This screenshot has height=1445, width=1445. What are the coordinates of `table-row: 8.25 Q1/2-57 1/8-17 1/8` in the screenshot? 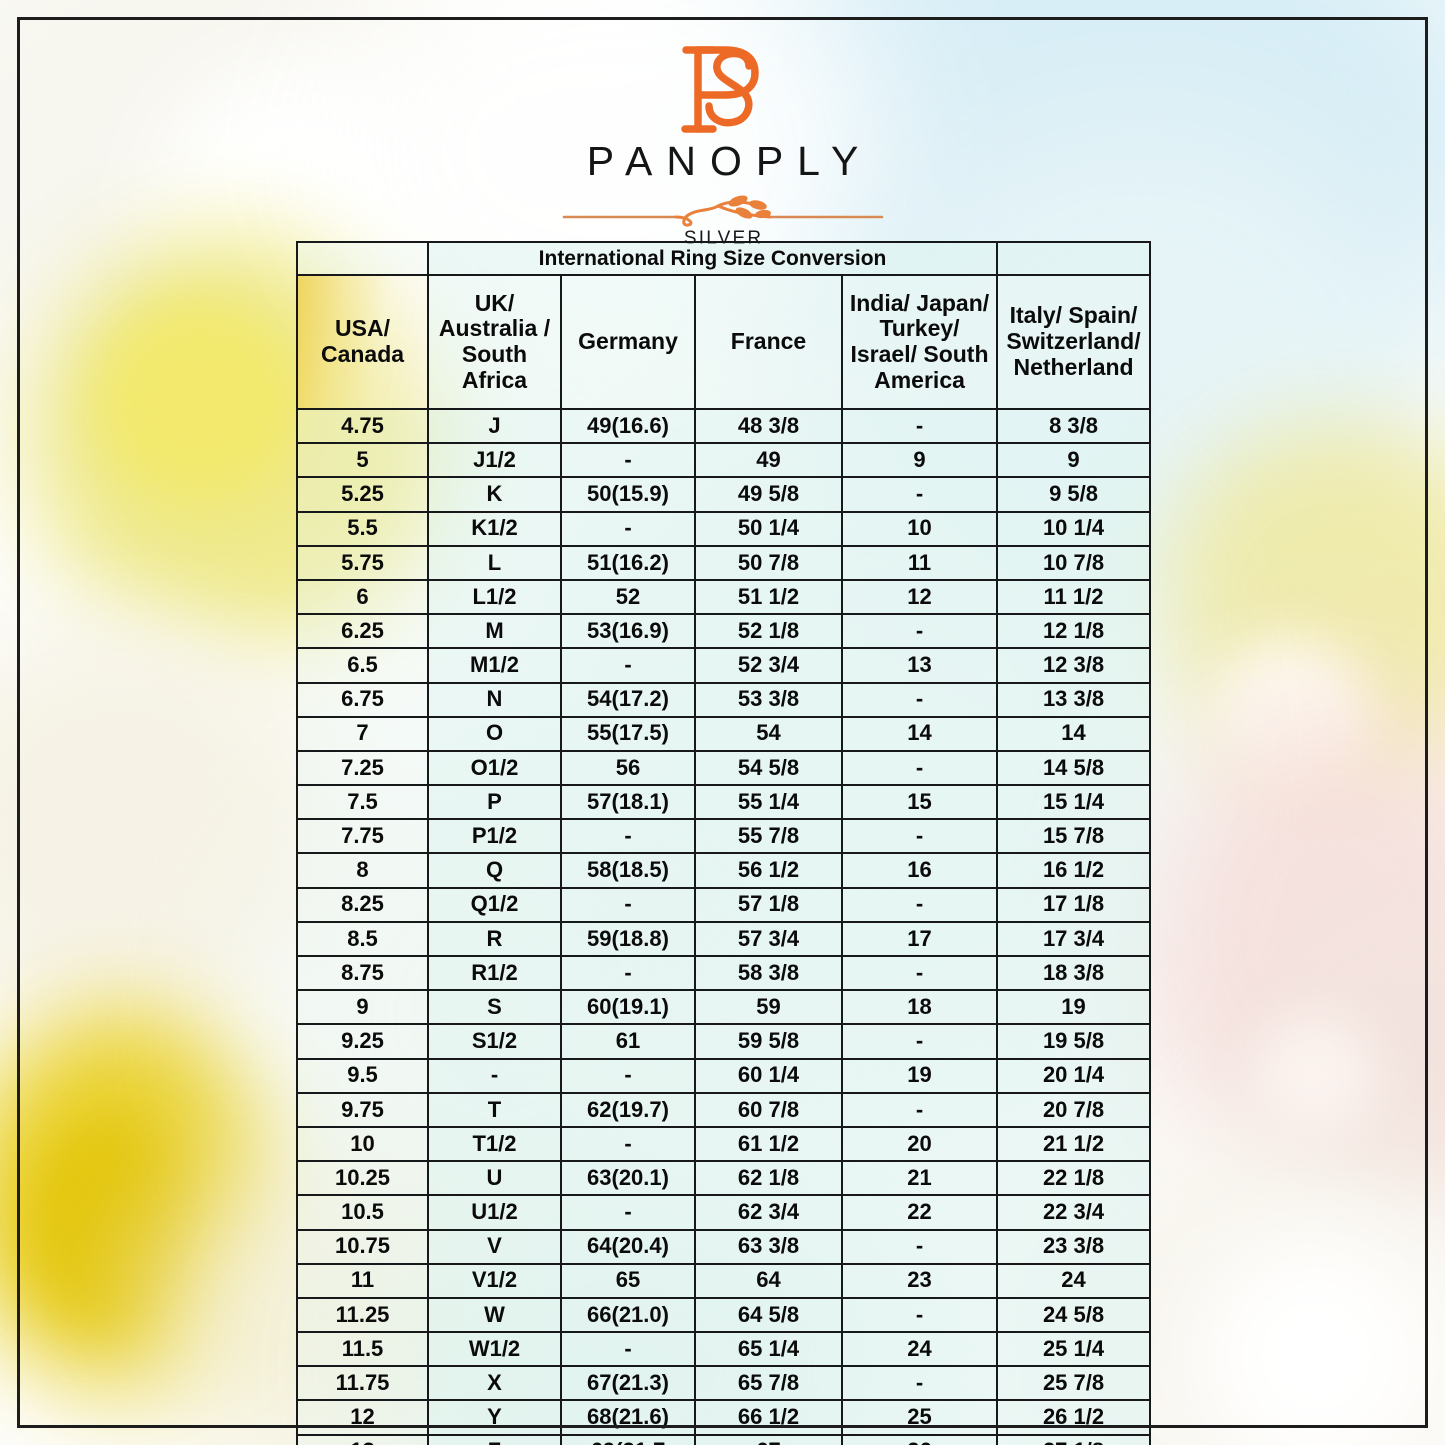 It's located at (724, 904).